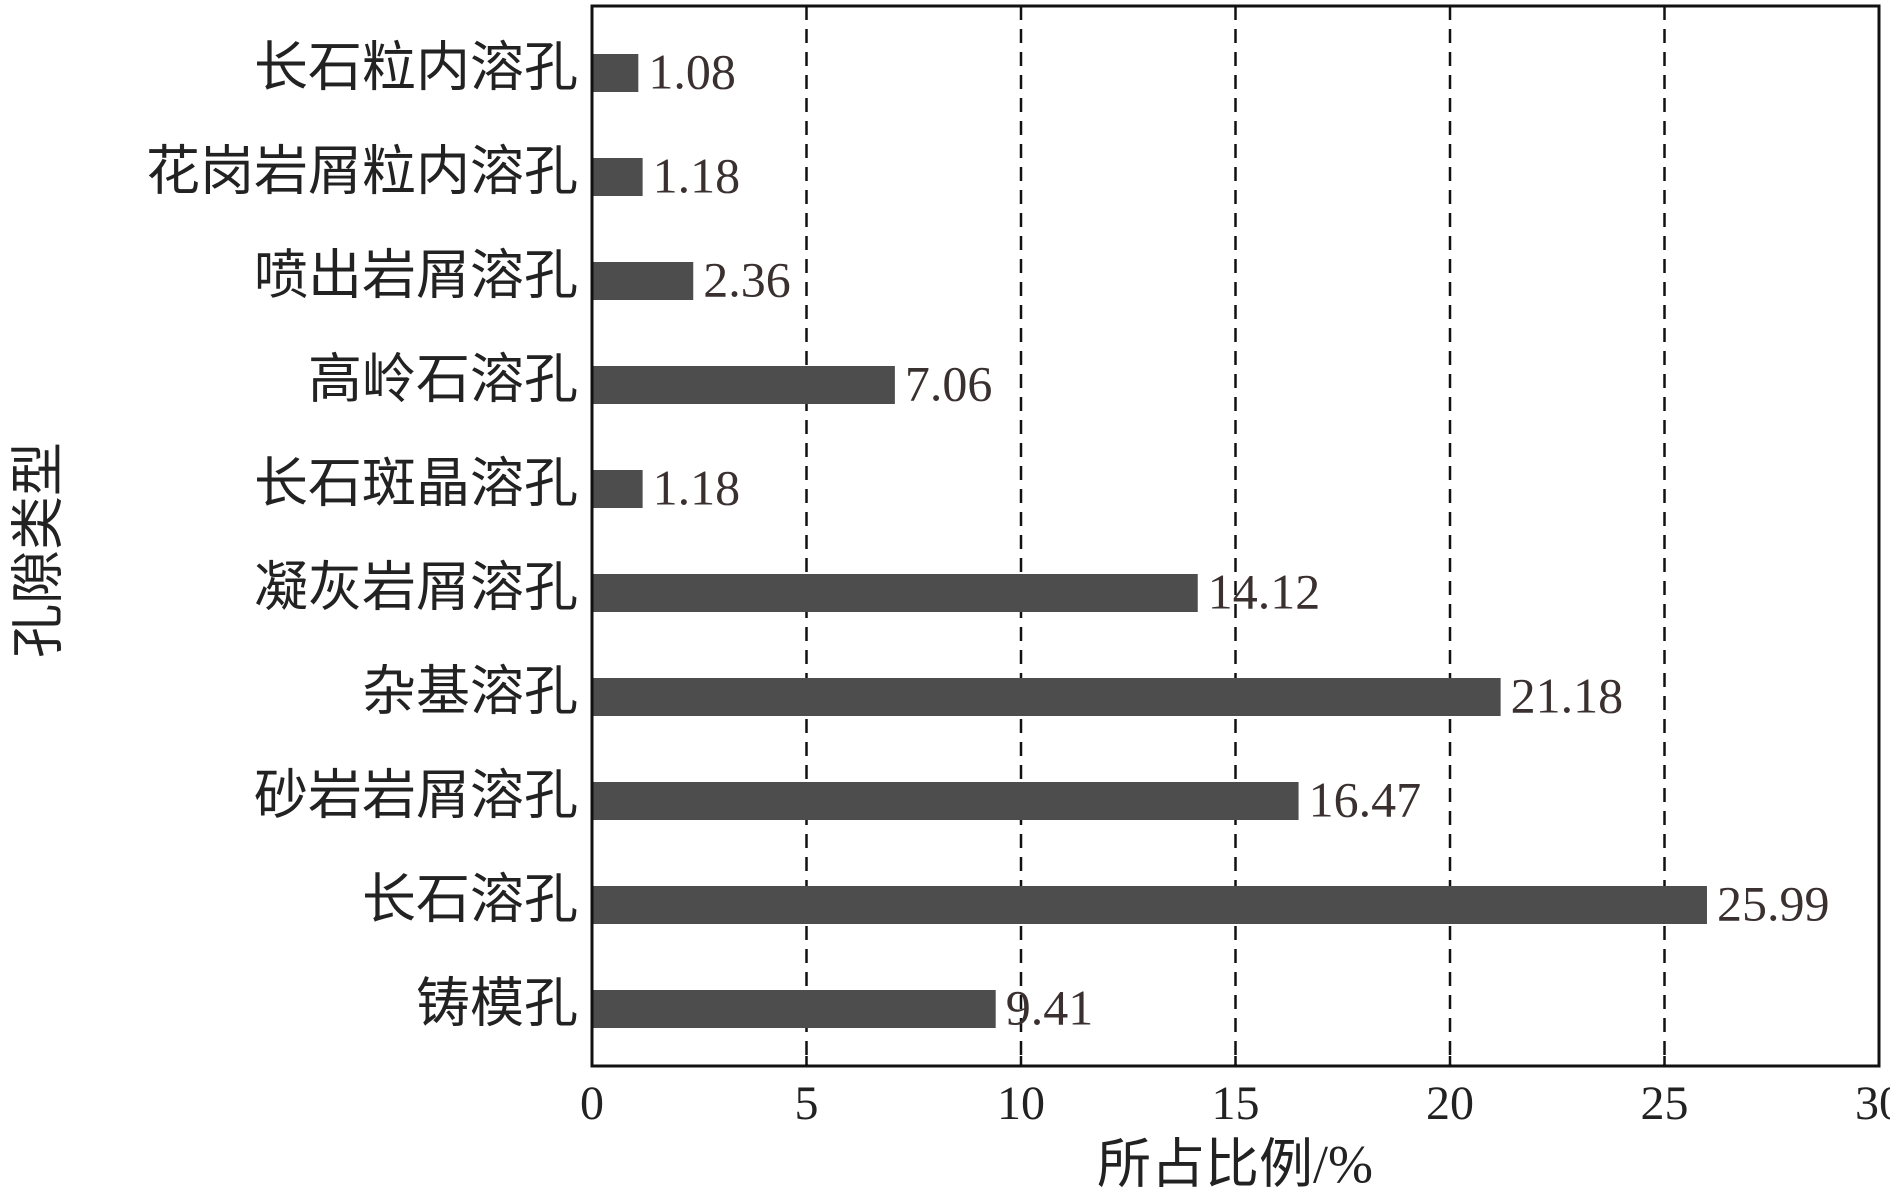 This screenshot has width=1890, height=1203. Describe the element at coordinates (1049, 1007) in the screenshot. I see `value-label: 9.41` at that location.